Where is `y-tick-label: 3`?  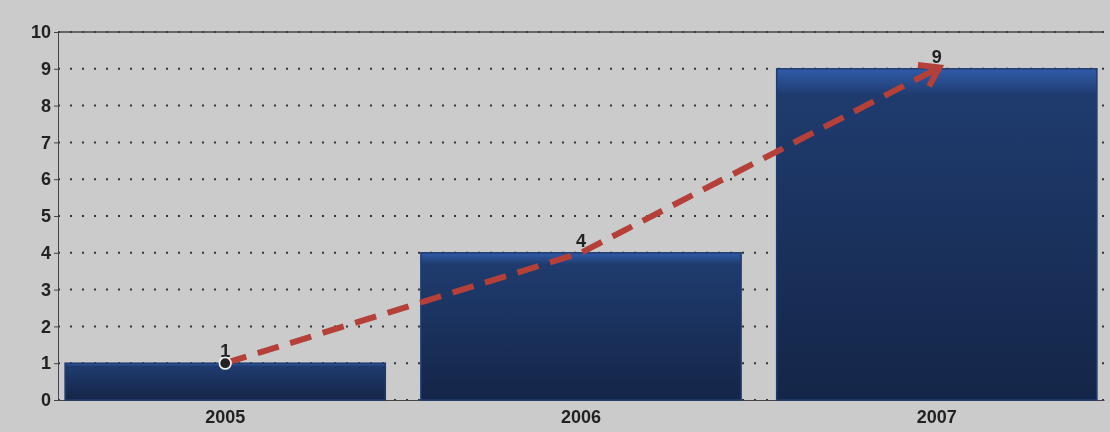
y-tick-label: 3 is located at coordinates (45, 289).